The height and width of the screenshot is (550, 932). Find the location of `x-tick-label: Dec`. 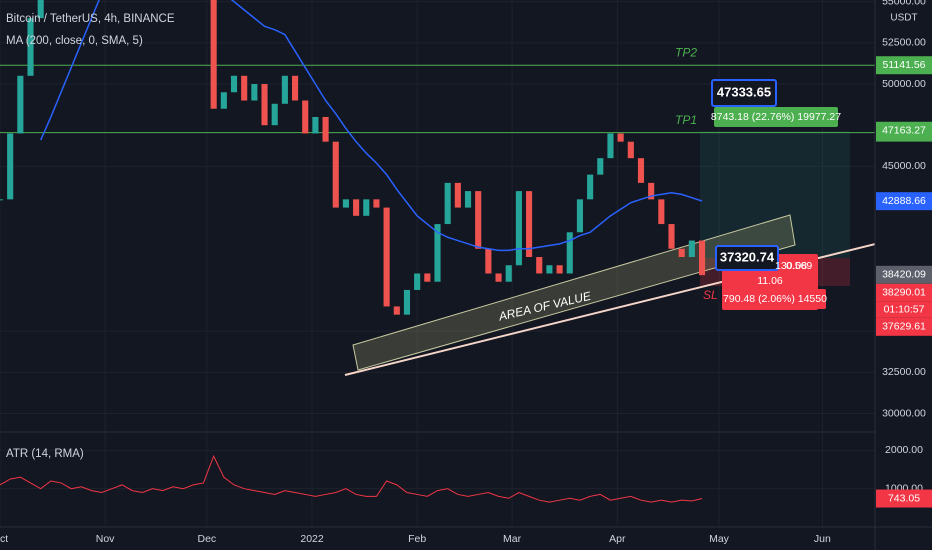

x-tick-label: Dec is located at coordinates (207, 539).